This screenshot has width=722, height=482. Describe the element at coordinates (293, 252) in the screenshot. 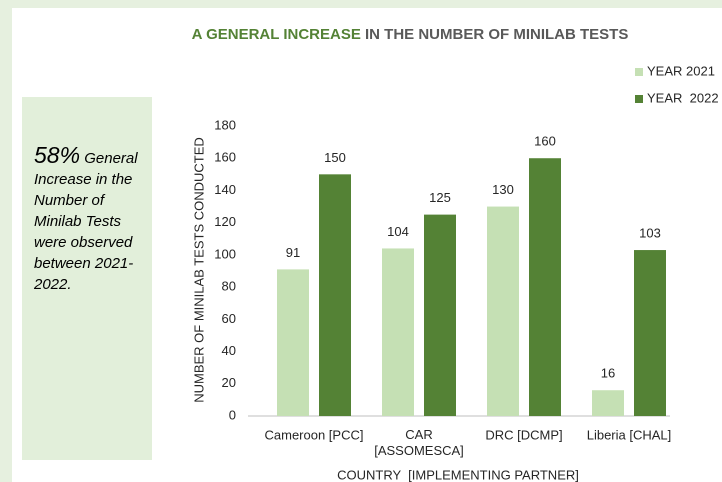

I see `data-label: 91` at that location.